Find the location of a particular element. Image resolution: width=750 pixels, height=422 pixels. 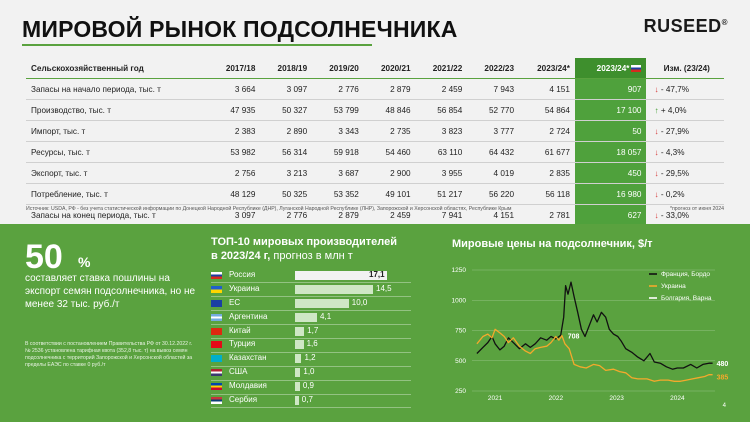

country-name: Китай is located at coordinates (240, 330).